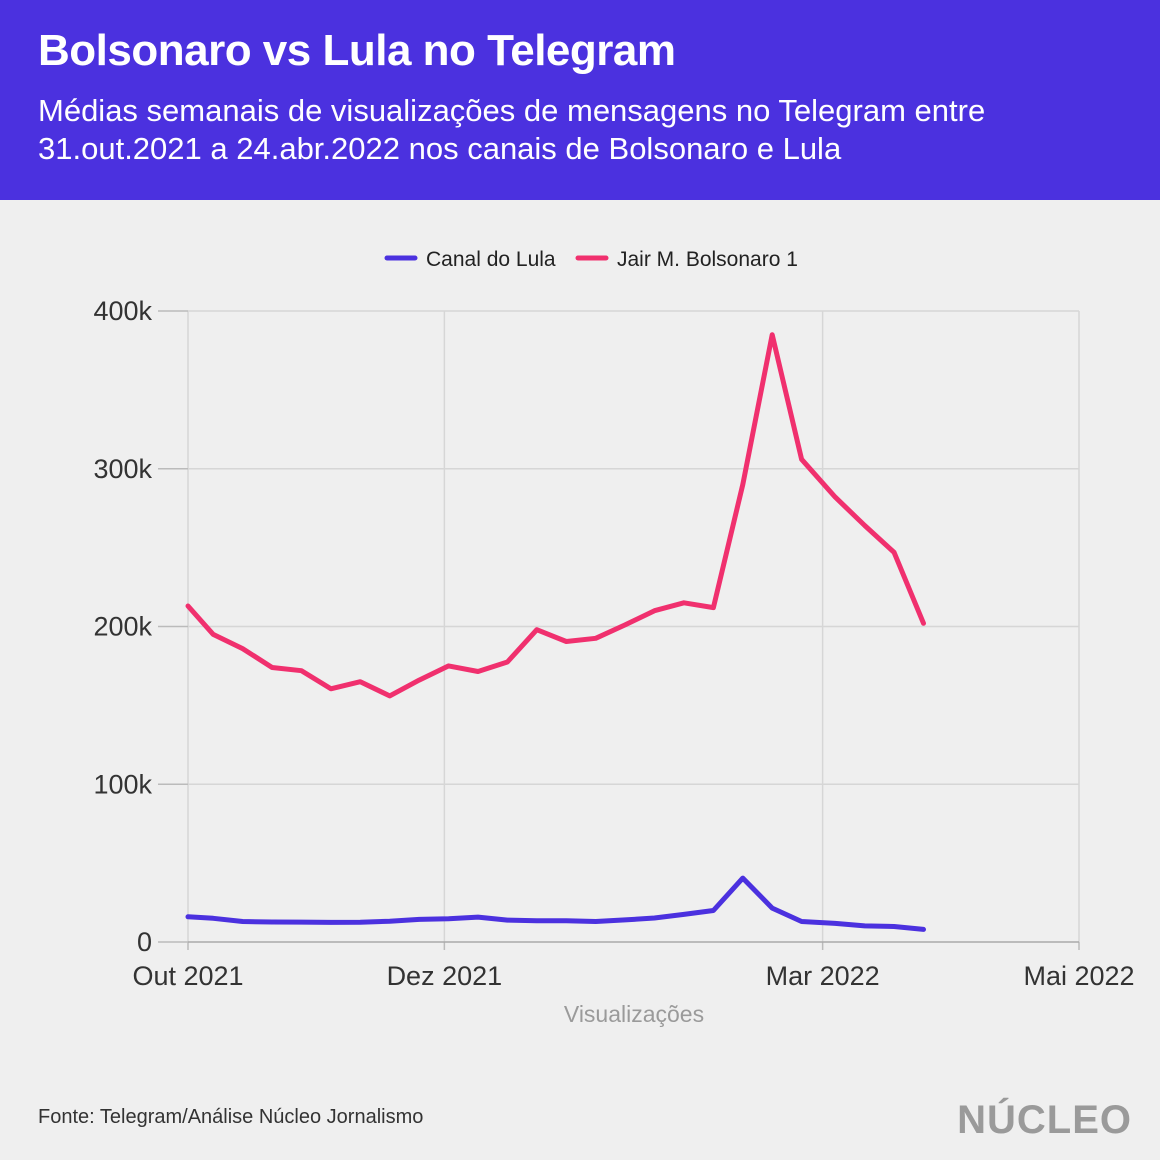 The image size is (1160, 1160). I want to click on legend-label-bolsonaro: Jair M. Bolsonaro 1, so click(707, 259).